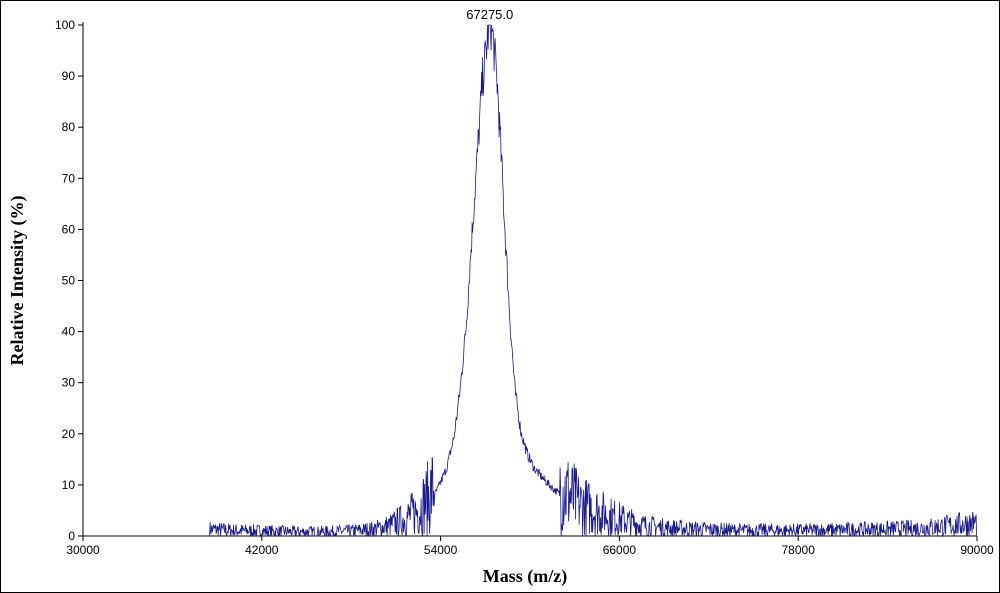 This screenshot has width=1000, height=593. Describe the element at coordinates (69, 332) in the screenshot. I see `y-tick-label: 40` at that location.